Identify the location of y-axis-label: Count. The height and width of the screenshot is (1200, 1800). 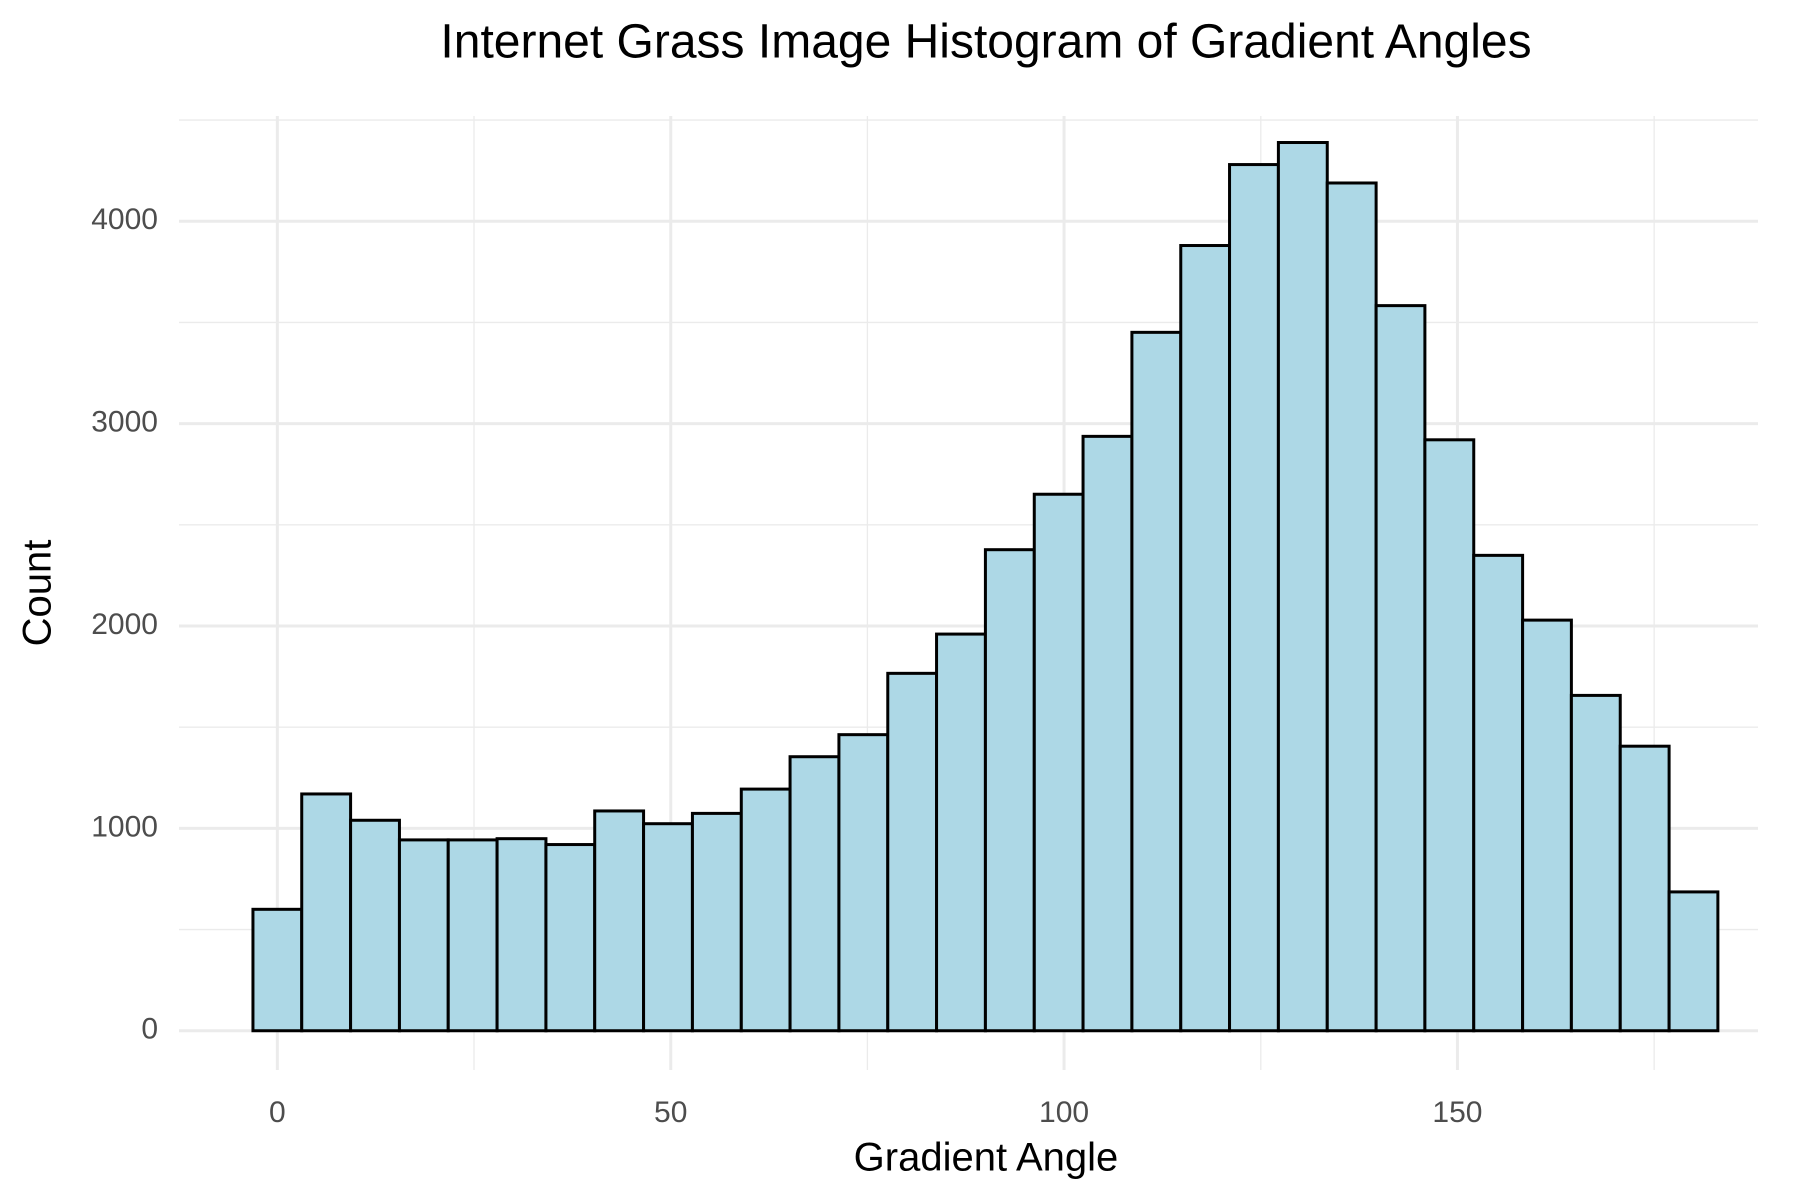
(38, 593).